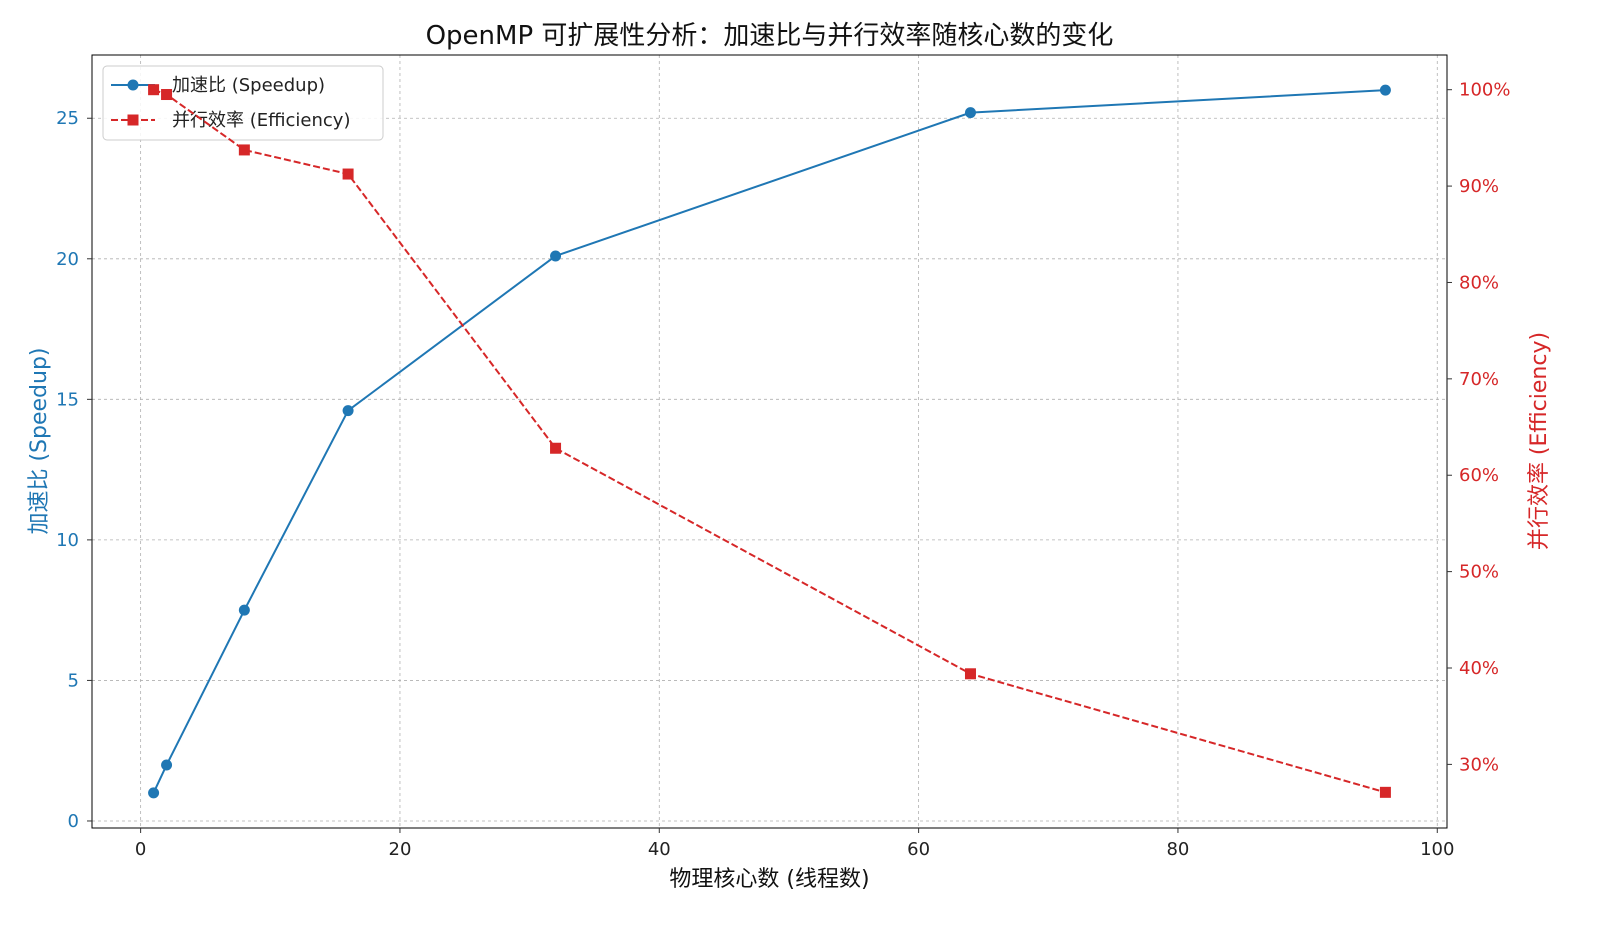 The width and height of the screenshot is (1600, 933). What do you see at coordinates (248, 85) in the screenshot?
I see `legend-label-speedup: 加速比 (Speedup)` at bounding box center [248, 85].